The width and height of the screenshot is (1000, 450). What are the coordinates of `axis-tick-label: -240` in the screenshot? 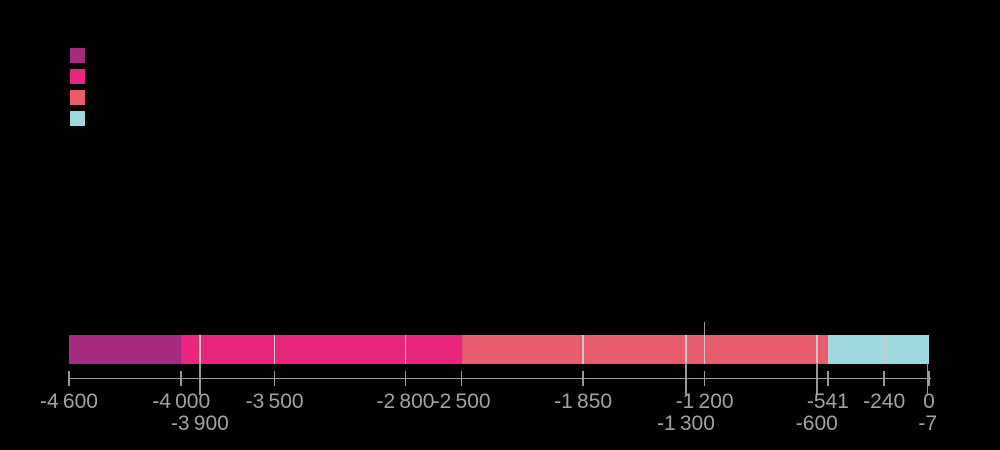 It's located at (884, 401).